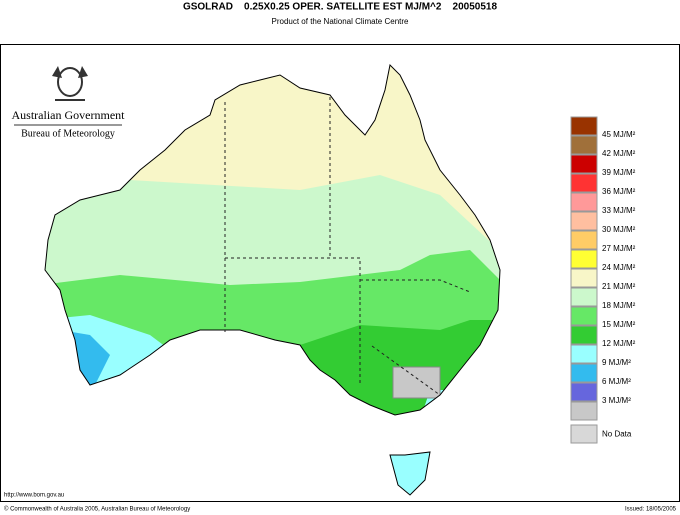 The image size is (680, 515). I want to click on legend-label: 12 MJ/M², so click(619, 343).